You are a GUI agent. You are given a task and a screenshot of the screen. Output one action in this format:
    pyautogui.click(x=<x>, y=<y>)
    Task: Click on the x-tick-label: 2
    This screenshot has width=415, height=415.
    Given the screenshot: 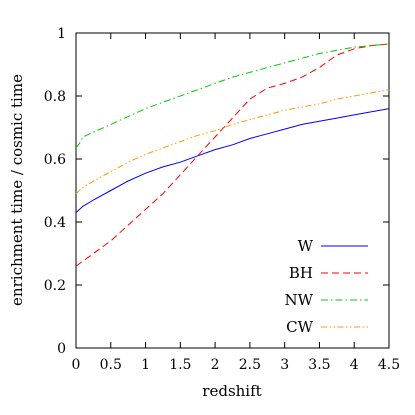 What is the action you would take?
    pyautogui.click(x=215, y=365)
    